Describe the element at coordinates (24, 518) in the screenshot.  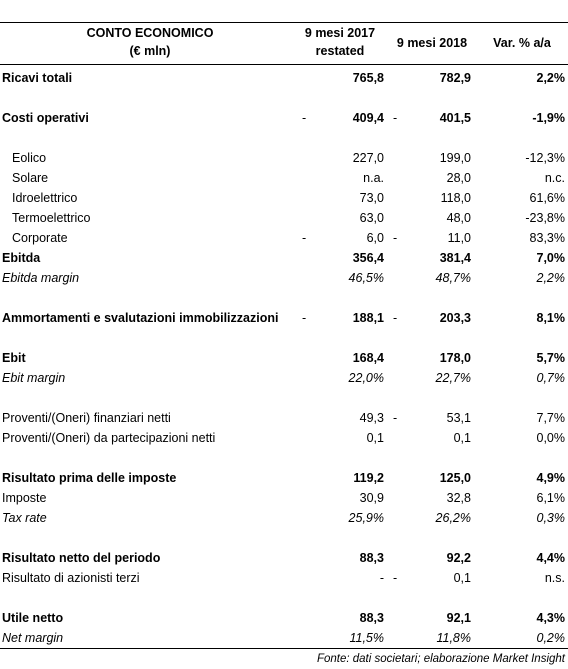
I see `row-label: Tax rate` at that location.